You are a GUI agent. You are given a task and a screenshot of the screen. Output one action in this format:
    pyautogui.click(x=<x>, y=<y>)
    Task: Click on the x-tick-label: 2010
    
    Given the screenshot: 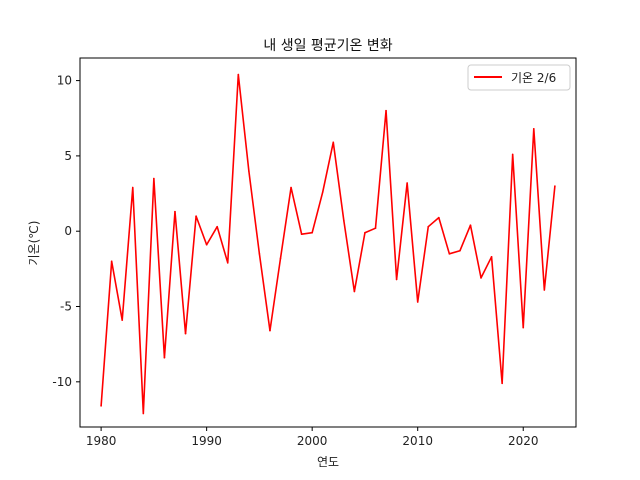 What is the action you would take?
    pyautogui.click(x=417, y=441)
    